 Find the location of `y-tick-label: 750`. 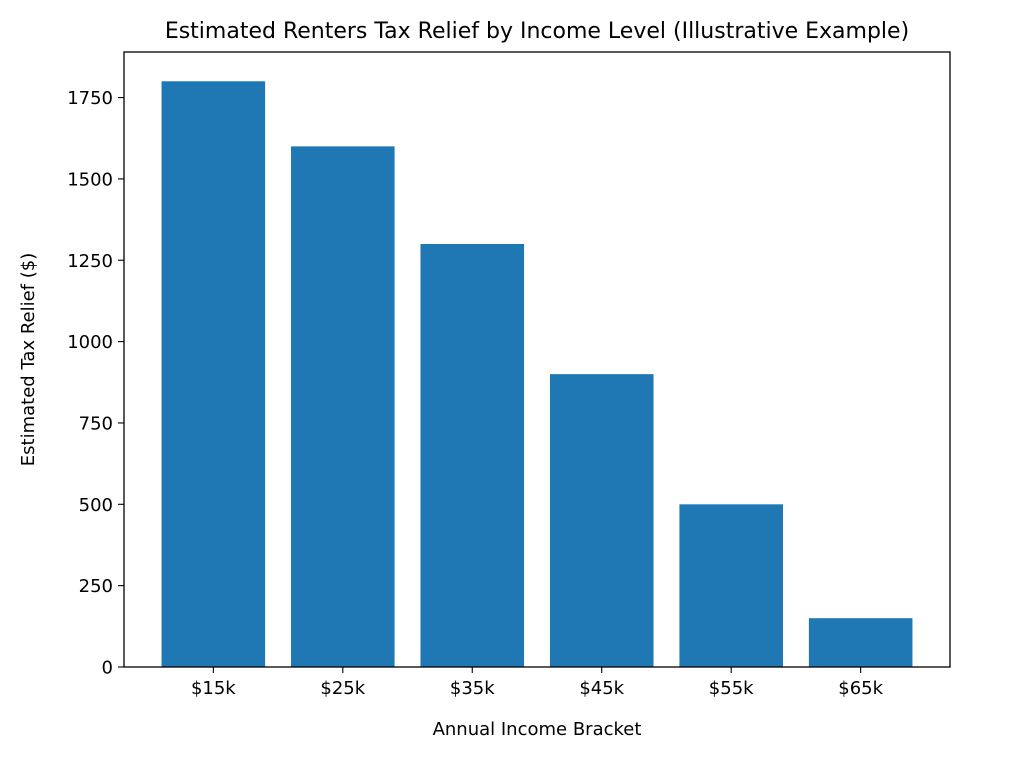

y-tick-label: 750 is located at coordinates (96, 423).